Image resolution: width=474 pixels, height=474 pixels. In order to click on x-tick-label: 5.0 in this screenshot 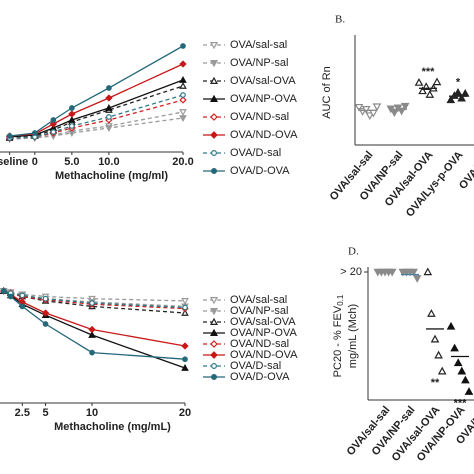, I will do `click(71, 162)`.